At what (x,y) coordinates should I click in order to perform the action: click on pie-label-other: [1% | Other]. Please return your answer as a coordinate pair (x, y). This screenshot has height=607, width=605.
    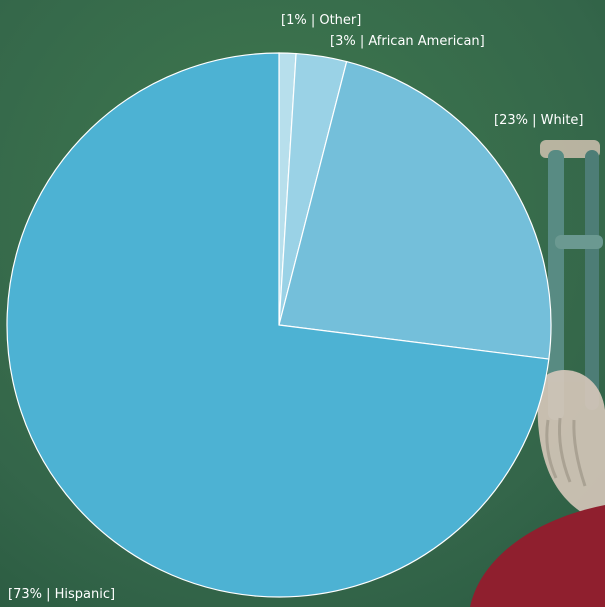
    Looking at the image, I should click on (321, 20).